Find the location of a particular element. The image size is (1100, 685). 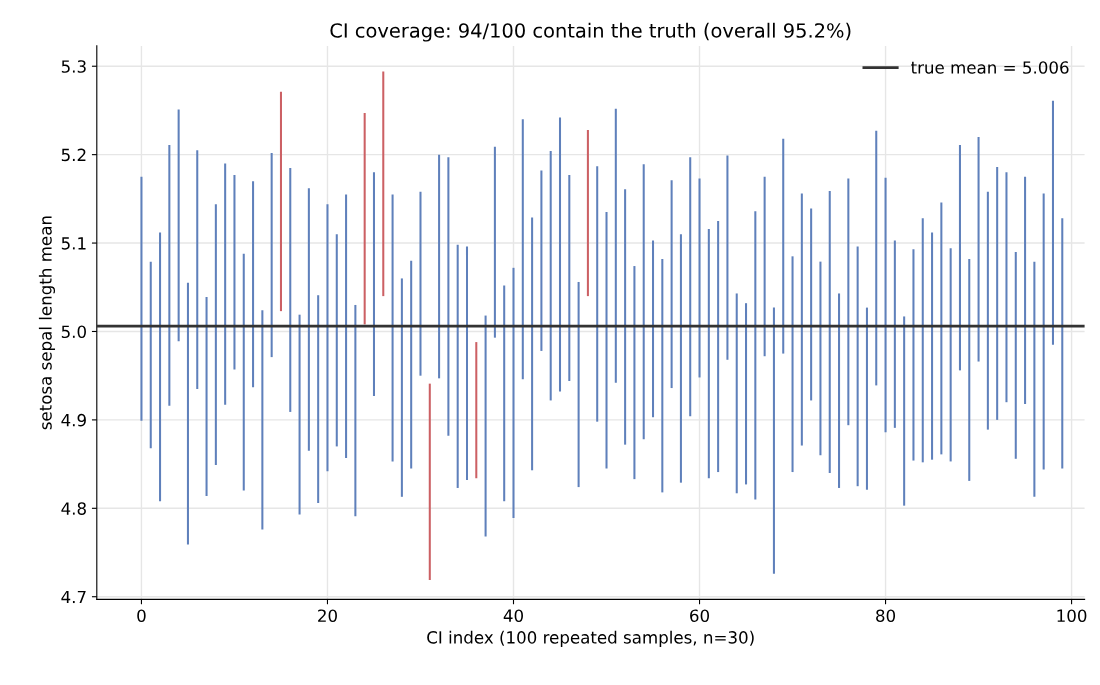

chart-title: CI coverage: 94/100 contain the truth (overall 95.2%) is located at coordinates (590, 32).